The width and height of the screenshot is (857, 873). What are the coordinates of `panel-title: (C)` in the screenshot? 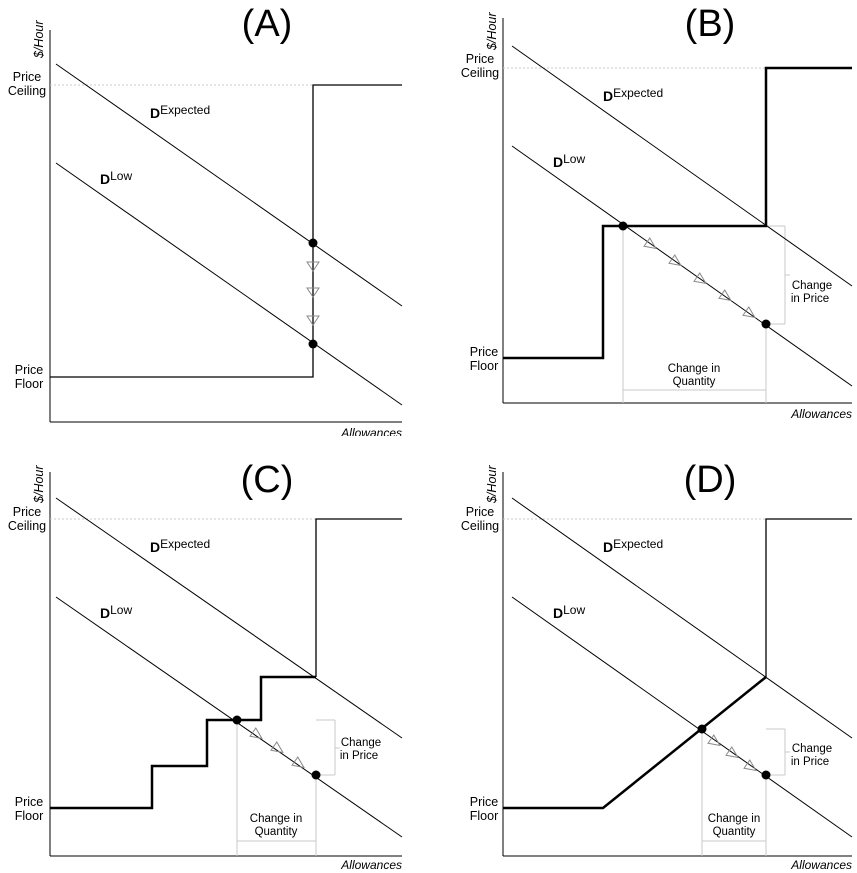 It's located at (267, 480).